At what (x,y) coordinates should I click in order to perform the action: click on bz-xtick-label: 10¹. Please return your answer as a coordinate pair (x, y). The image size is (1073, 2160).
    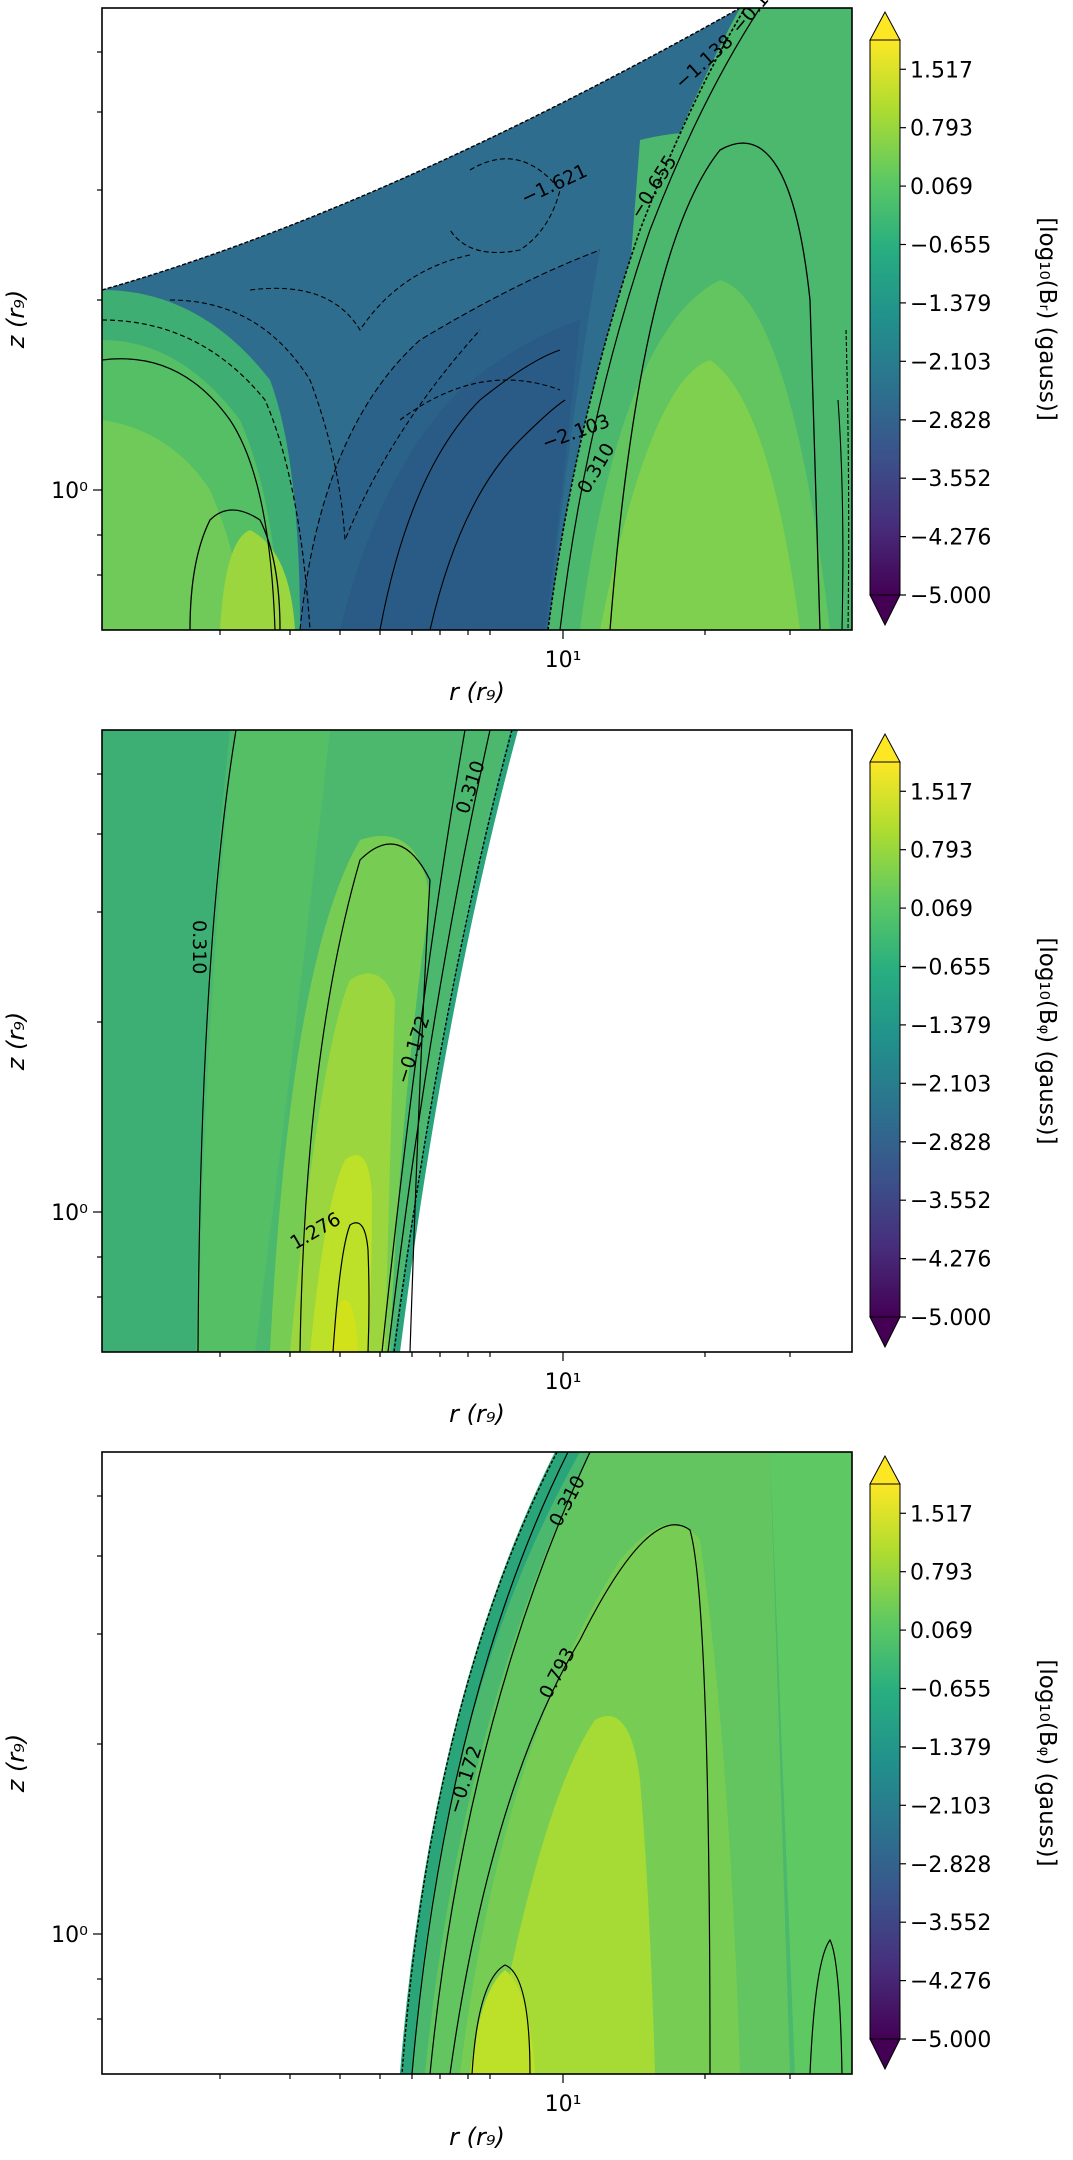
    Looking at the image, I should click on (563, 2104).